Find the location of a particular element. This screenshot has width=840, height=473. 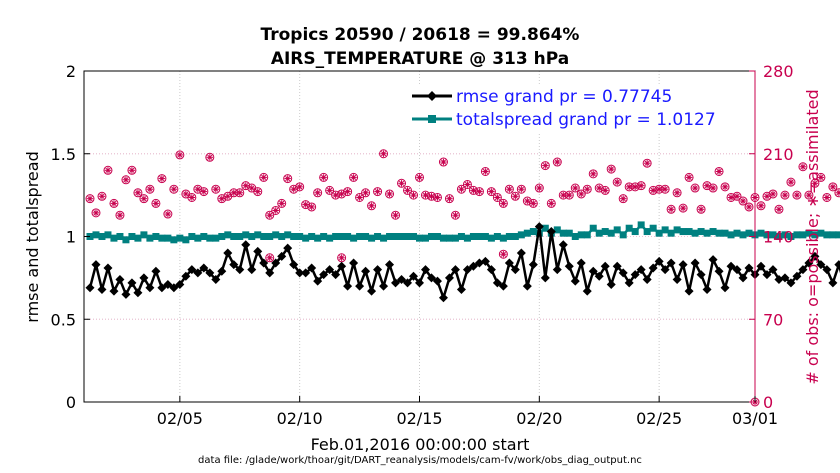

y-axis-ticks: 0 0.5 1 1.5 2 is located at coordinates (70, 237).